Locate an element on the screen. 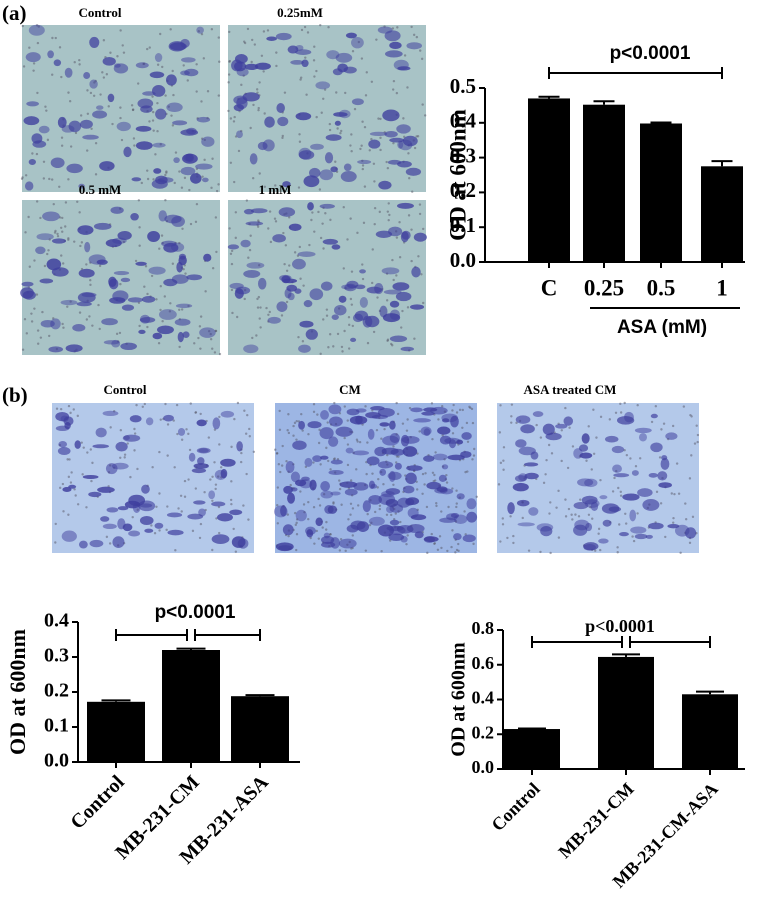 The width and height of the screenshot is (762, 918). significance-bracket is located at coordinates (670, 642).